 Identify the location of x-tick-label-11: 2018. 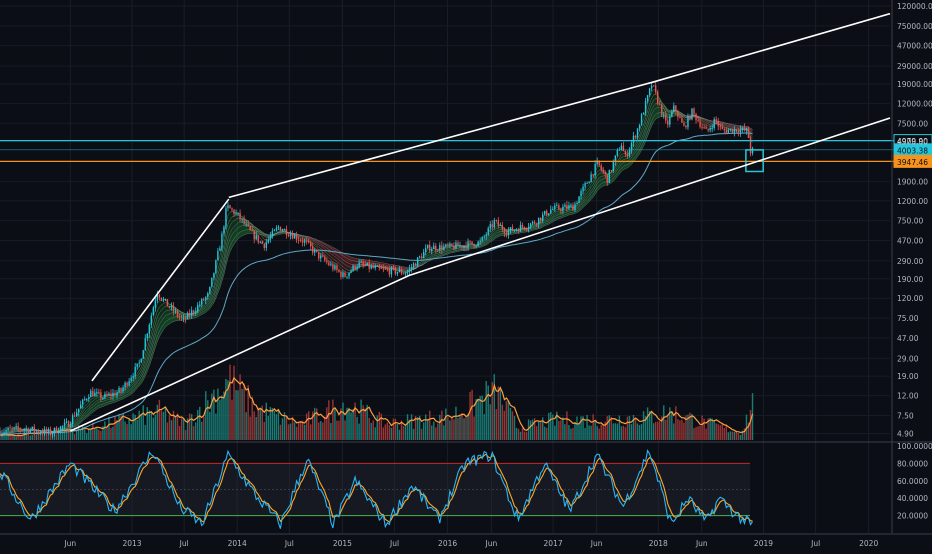
(658, 543).